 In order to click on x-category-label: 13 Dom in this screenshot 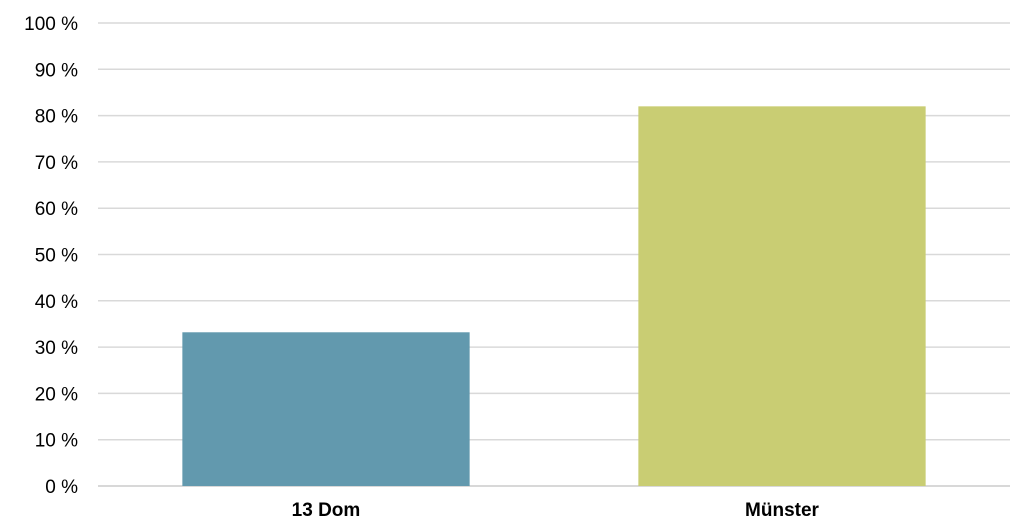, I will do `click(326, 510)`.